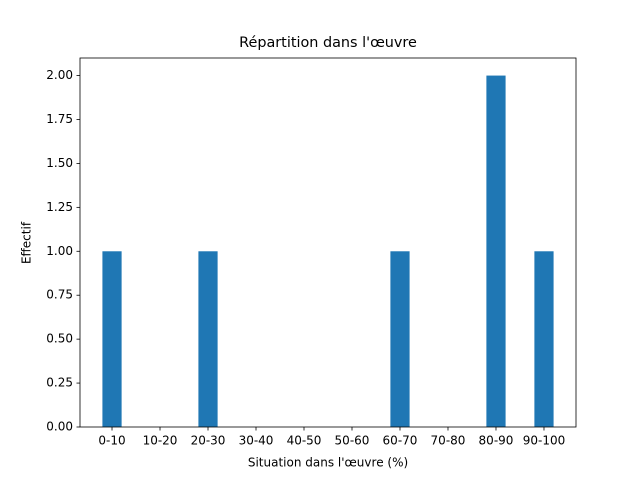 This screenshot has width=640, height=480. Describe the element at coordinates (59, 339) in the screenshot. I see `y-tick-label: 0.50` at that location.